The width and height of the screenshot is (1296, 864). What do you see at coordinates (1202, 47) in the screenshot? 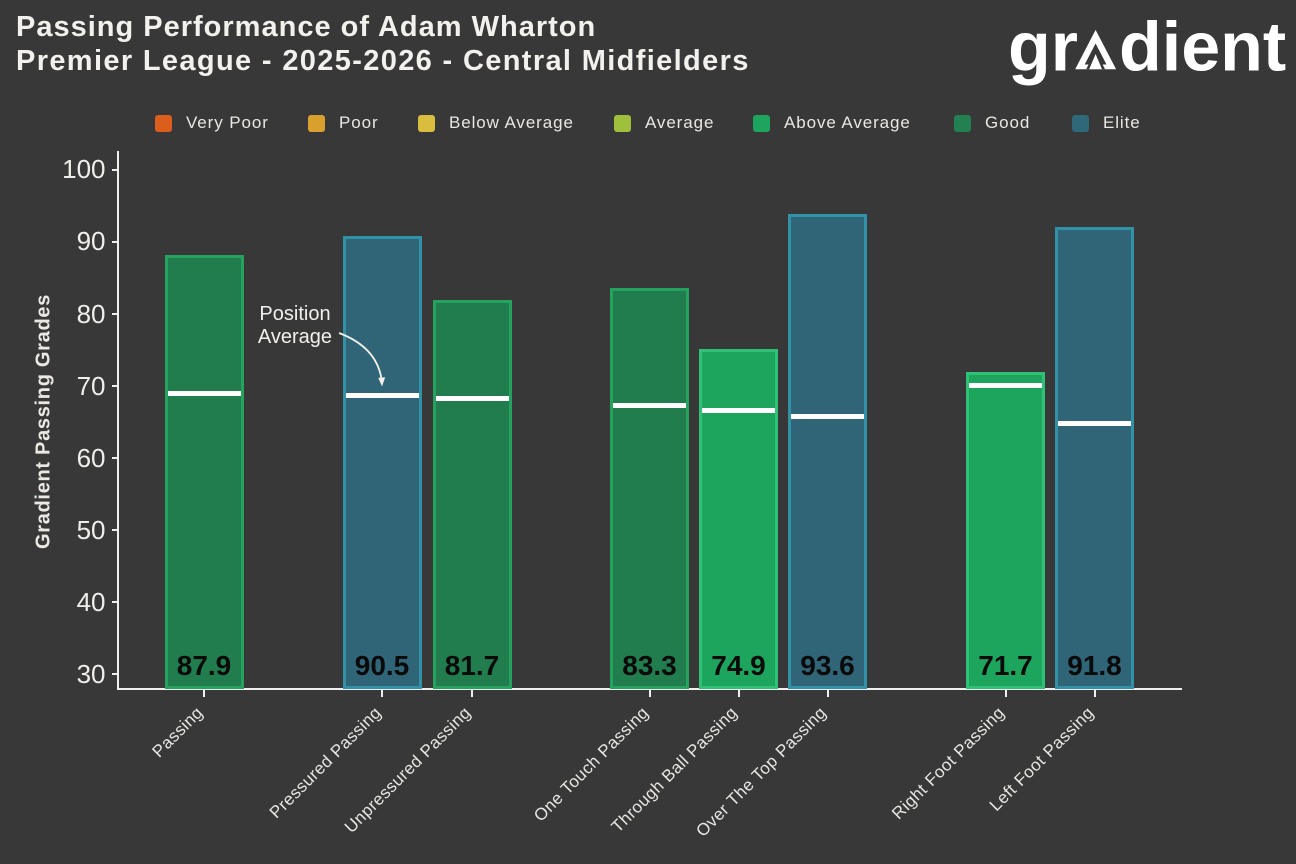
I see `svg-text: dient` at bounding box center [1202, 47].